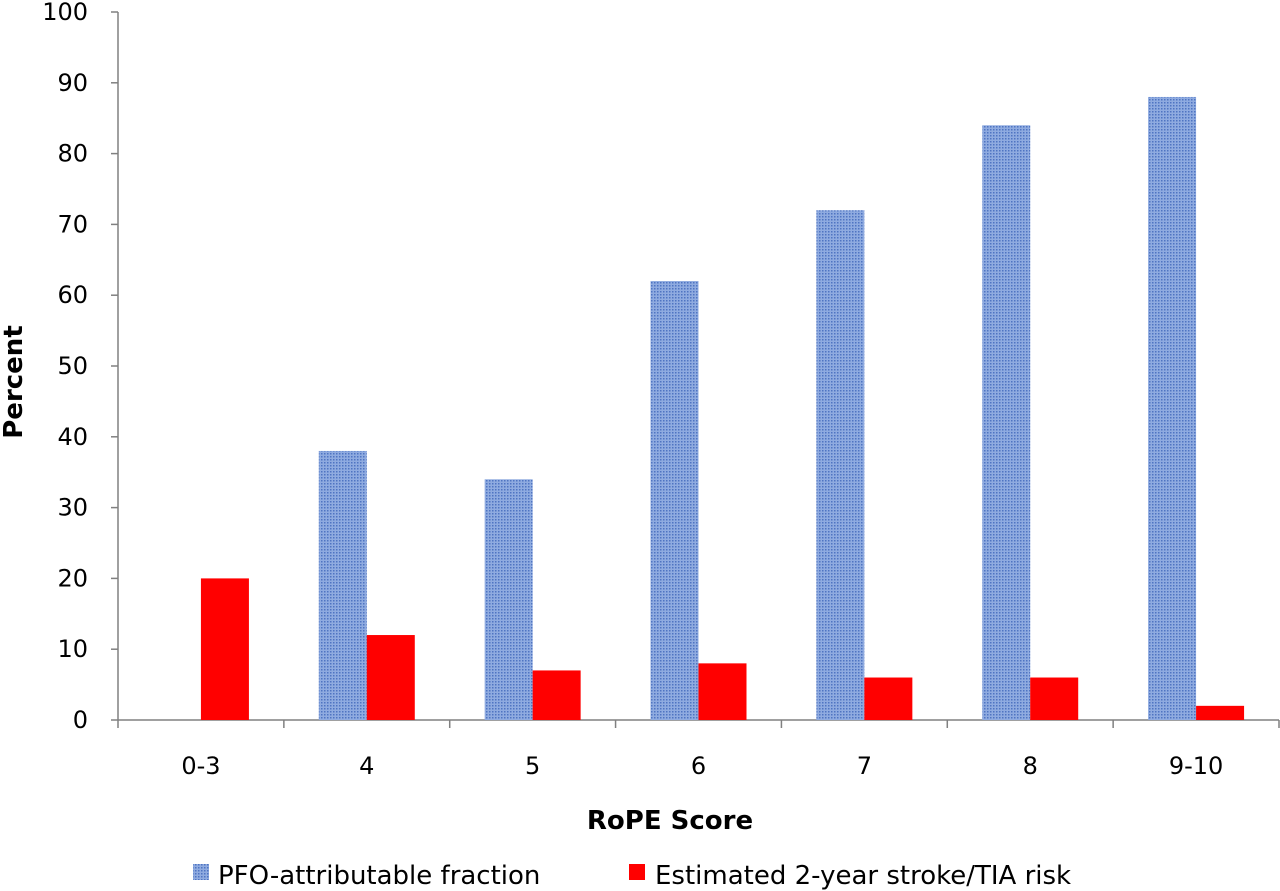 Image resolution: width=1280 pixels, height=891 pixels. What do you see at coordinates (72, 437) in the screenshot?
I see `y-tick-label: 40` at bounding box center [72, 437].